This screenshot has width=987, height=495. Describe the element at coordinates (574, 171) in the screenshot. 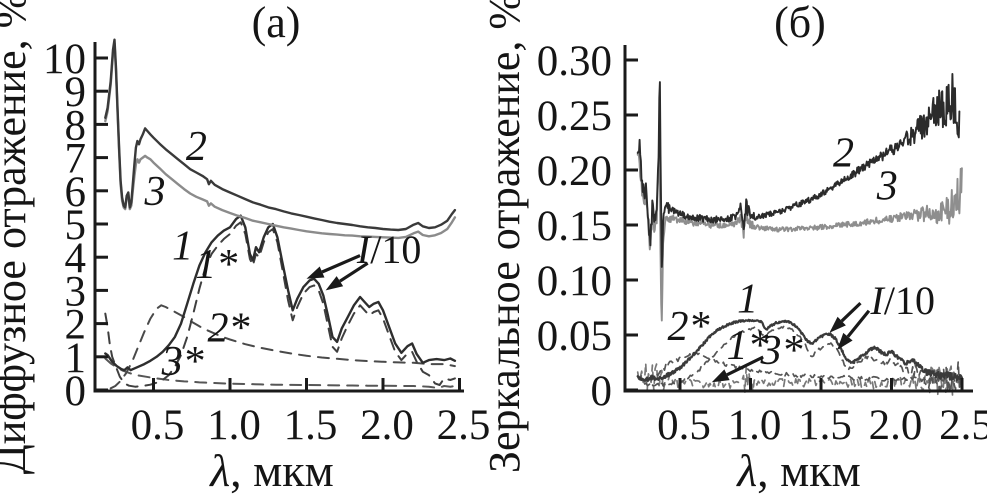

I see `y-tick-label: 0.20` at that location.